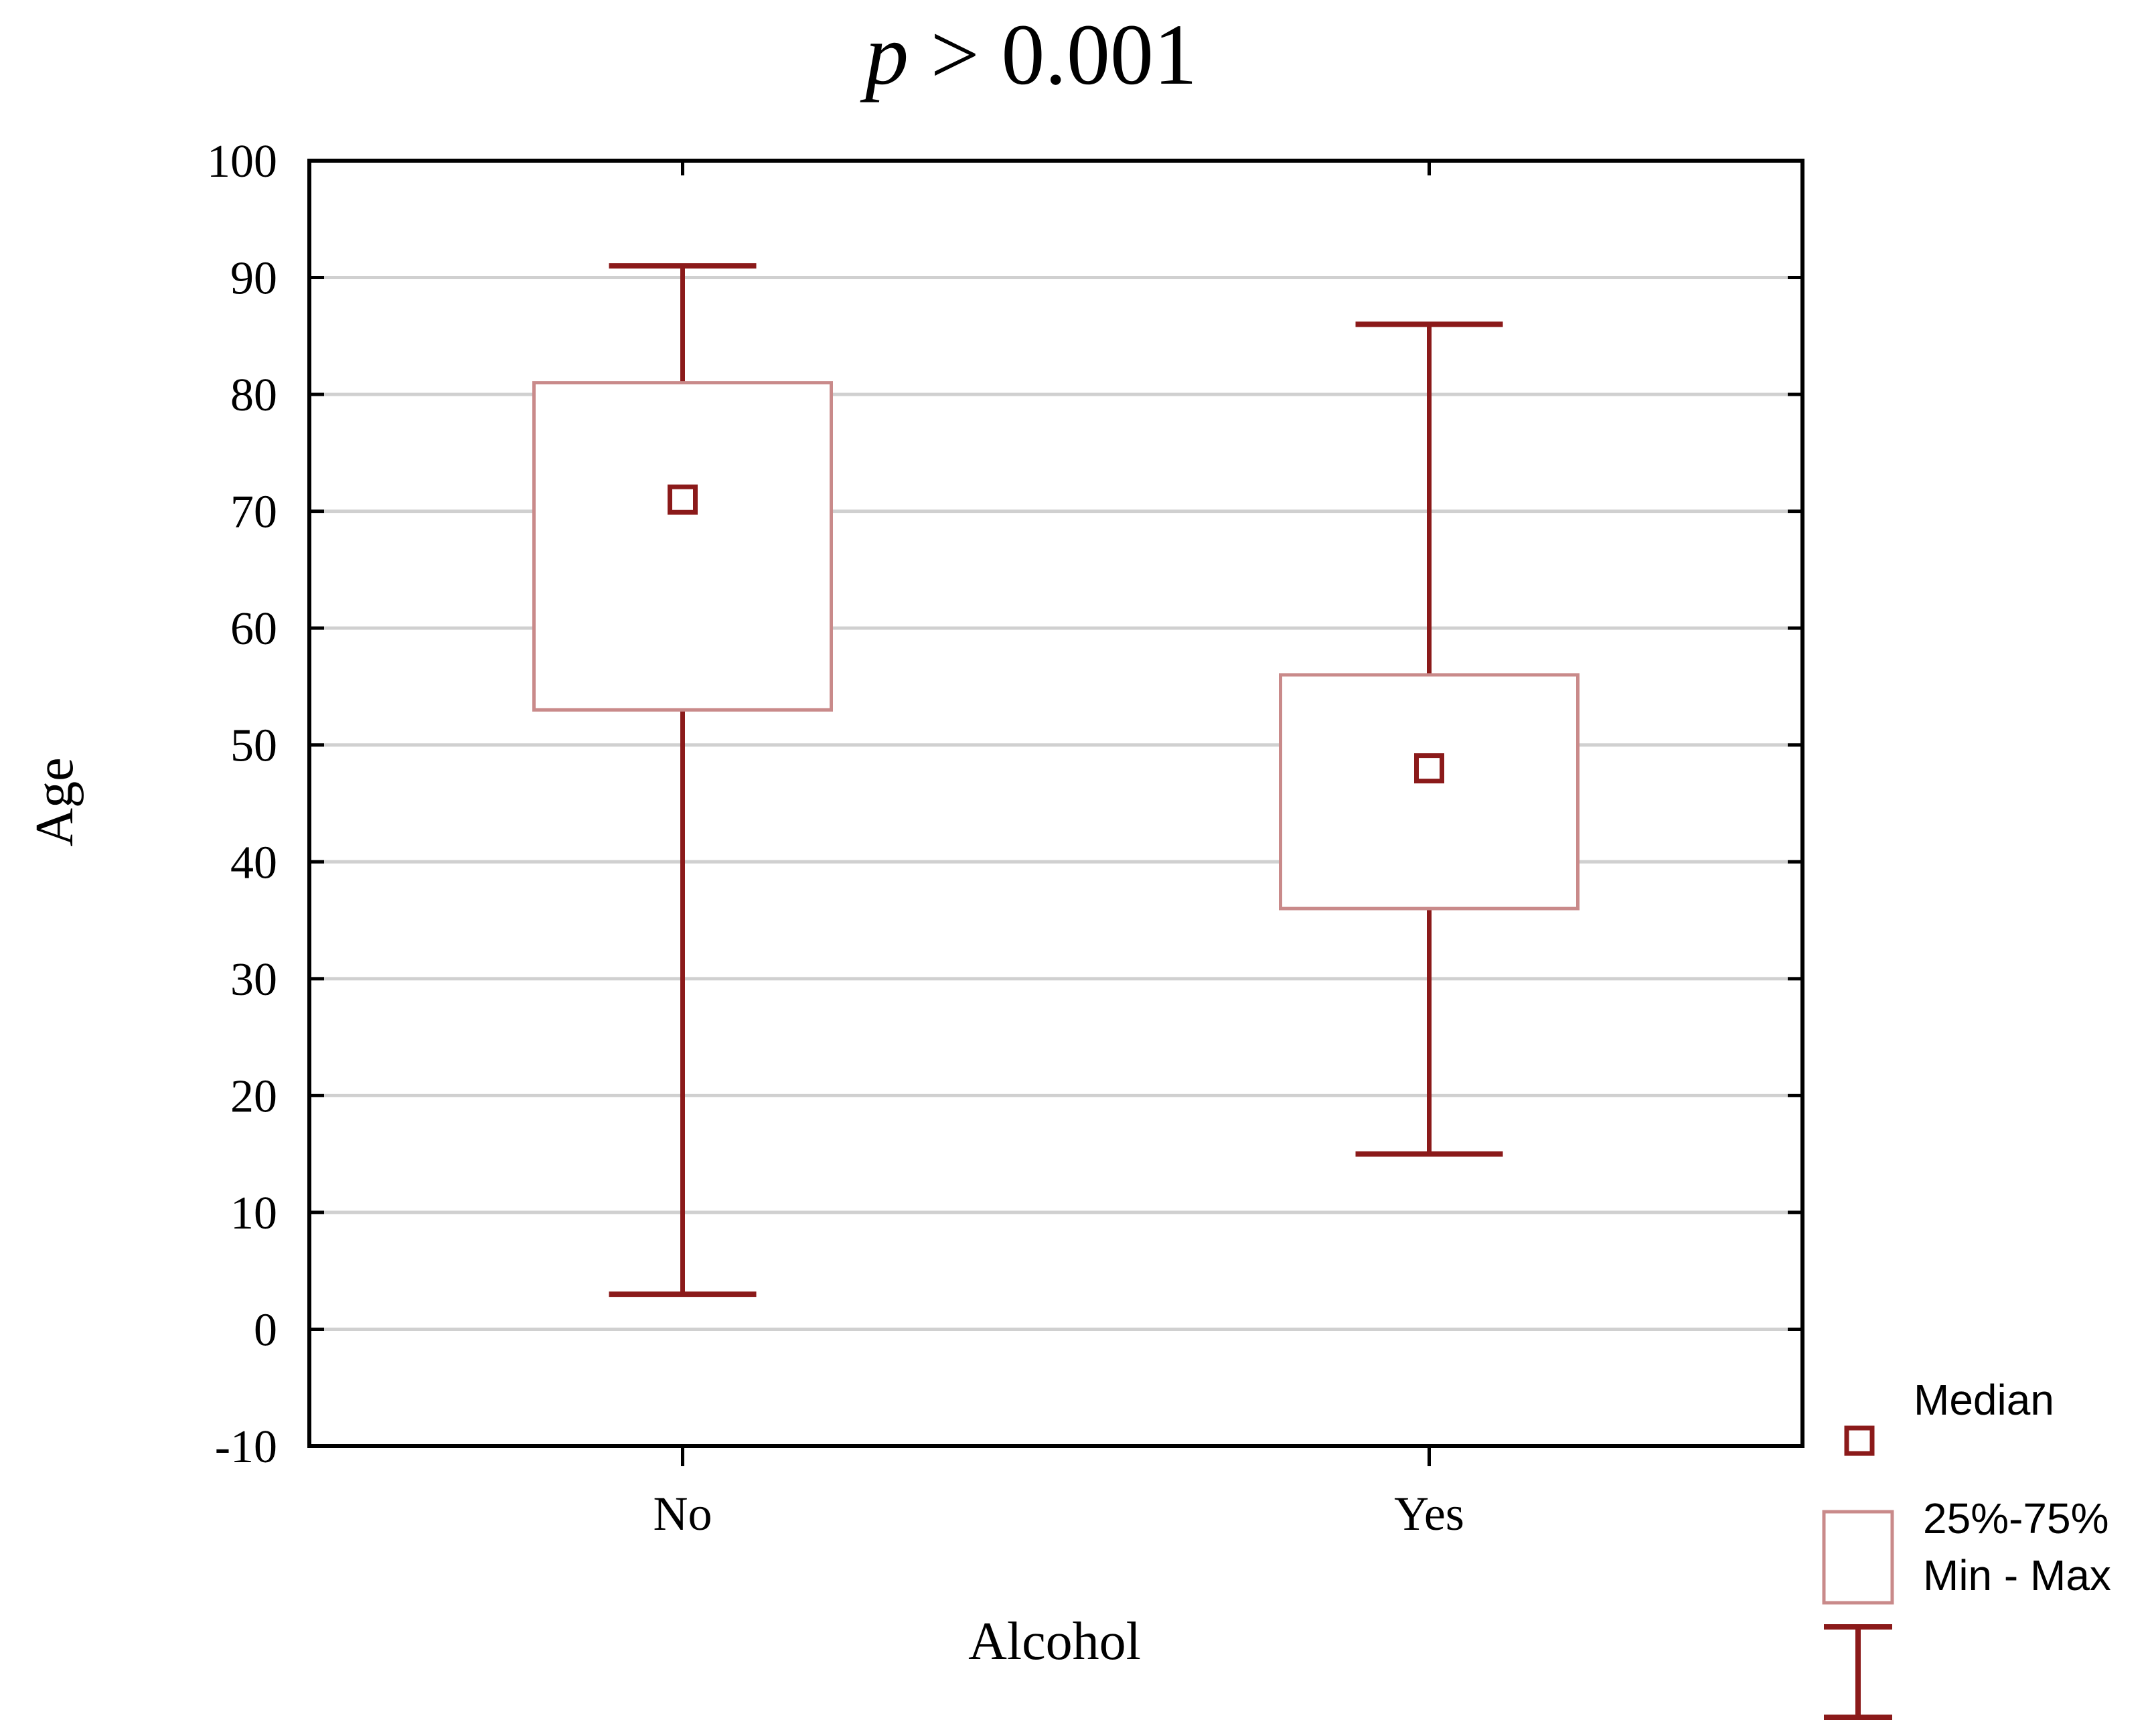  Describe the element at coordinates (1053, 55) in the screenshot. I see `chart-title-rest: > 0.001` at that location.